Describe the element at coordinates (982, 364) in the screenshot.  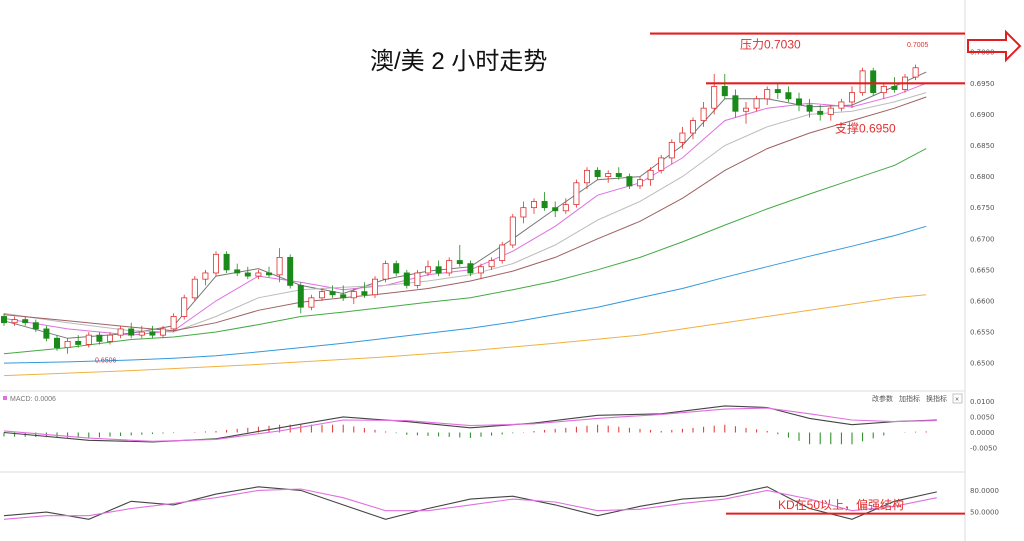
I see `price-tick-label: 0.6500` at that location.